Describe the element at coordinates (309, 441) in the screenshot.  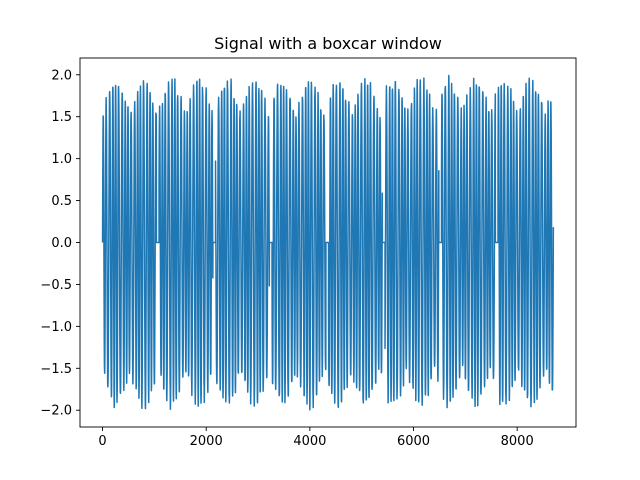
I see `x-tick-label: 4000` at that location.